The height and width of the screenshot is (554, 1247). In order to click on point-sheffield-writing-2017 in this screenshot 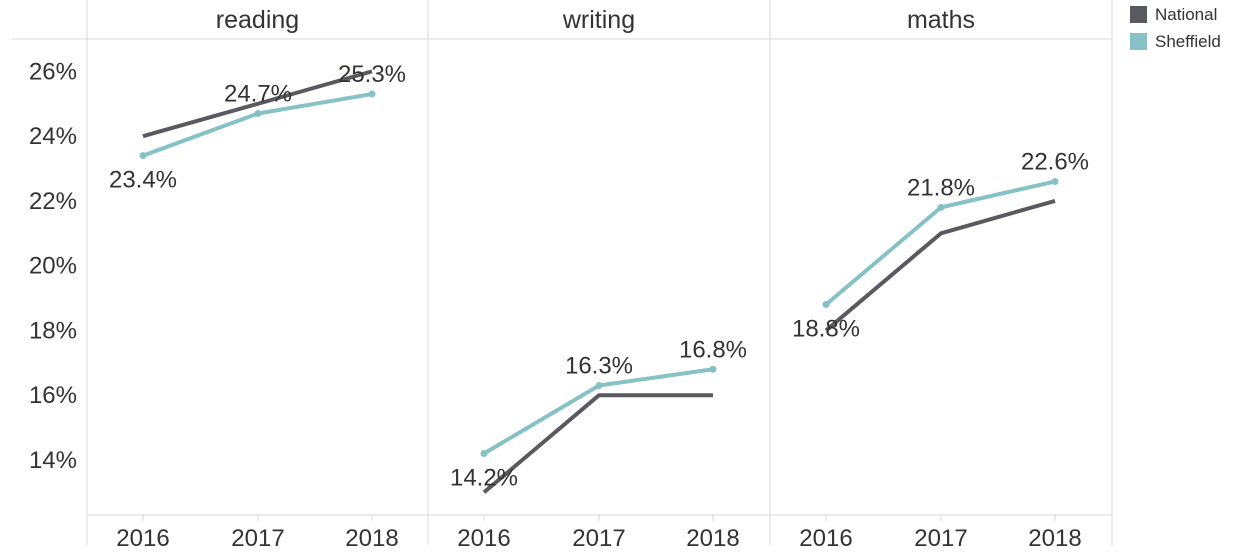, I will do `click(599, 385)`.